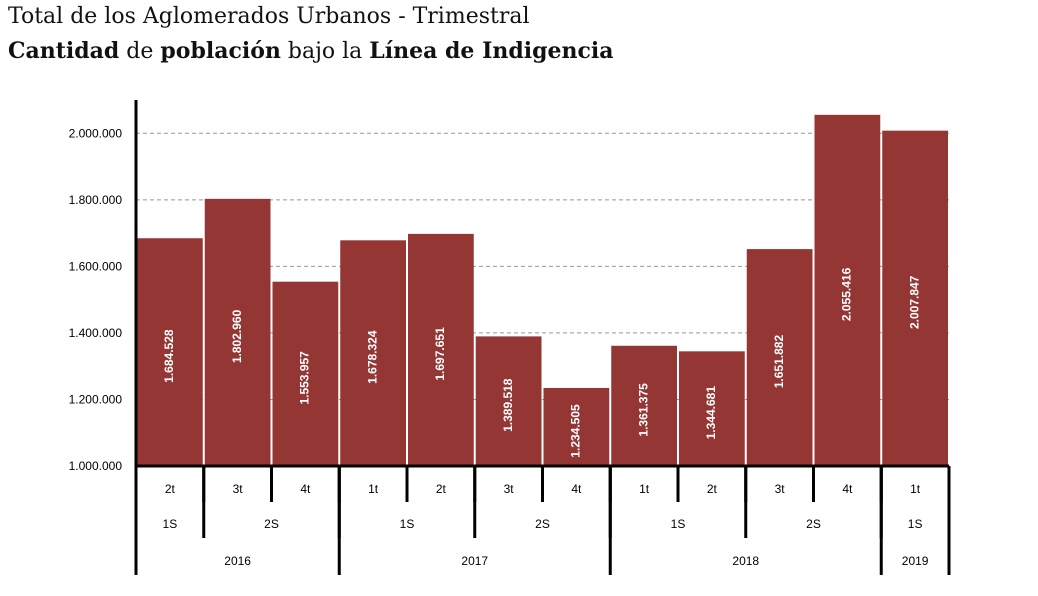  What do you see at coordinates (643, 410) in the screenshot?
I see `bar-value-label: 1.361.375` at bounding box center [643, 410].